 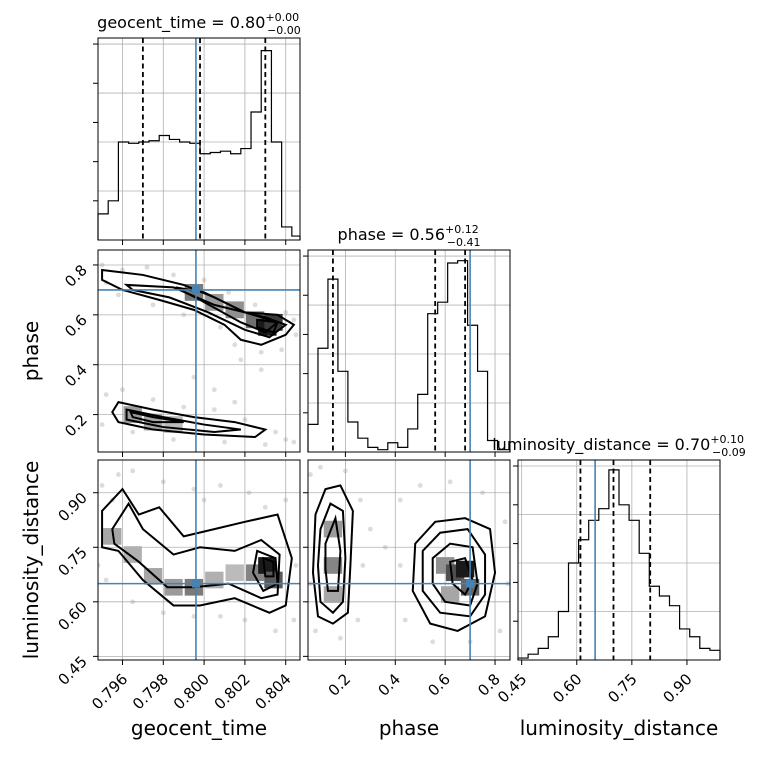 What do you see at coordinates (72, 561) in the screenshot?
I see `y-tick-label: 0.75` at bounding box center [72, 561].